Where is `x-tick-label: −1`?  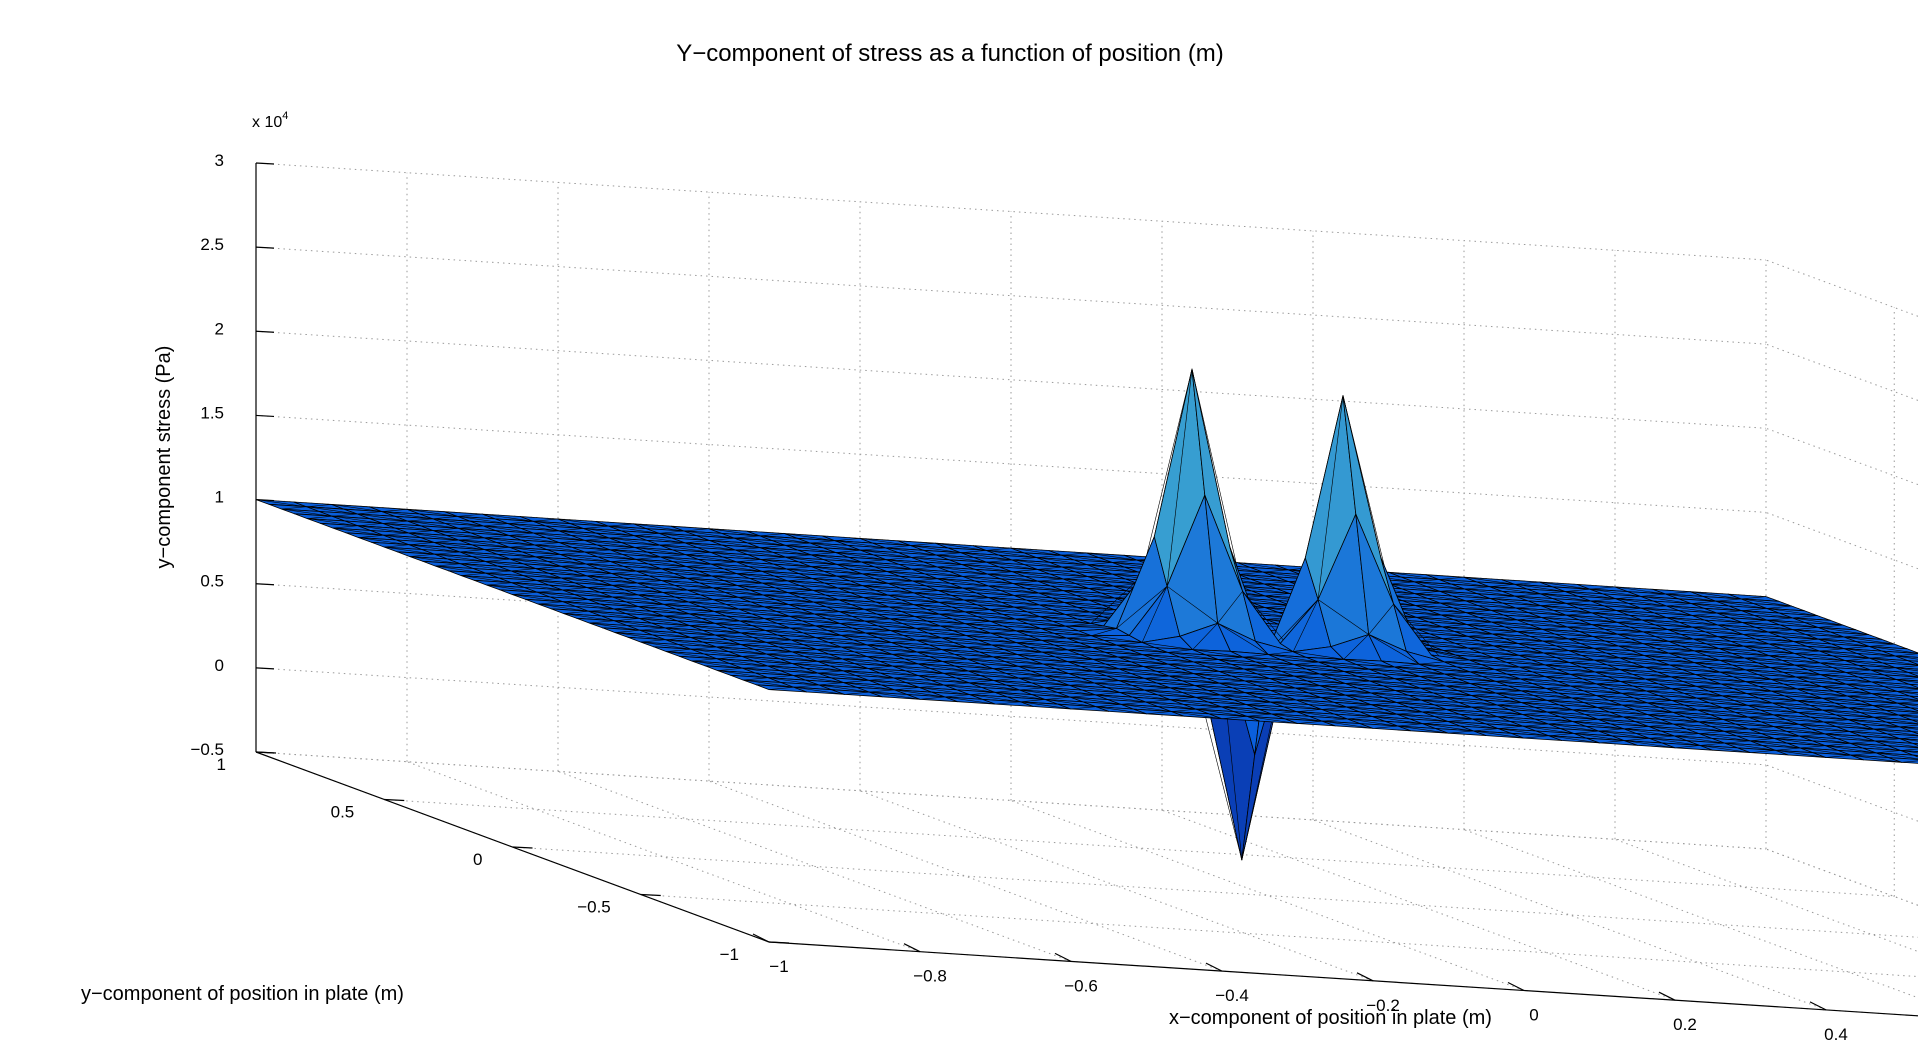
x-tick-label: −1 is located at coordinates (778, 966).